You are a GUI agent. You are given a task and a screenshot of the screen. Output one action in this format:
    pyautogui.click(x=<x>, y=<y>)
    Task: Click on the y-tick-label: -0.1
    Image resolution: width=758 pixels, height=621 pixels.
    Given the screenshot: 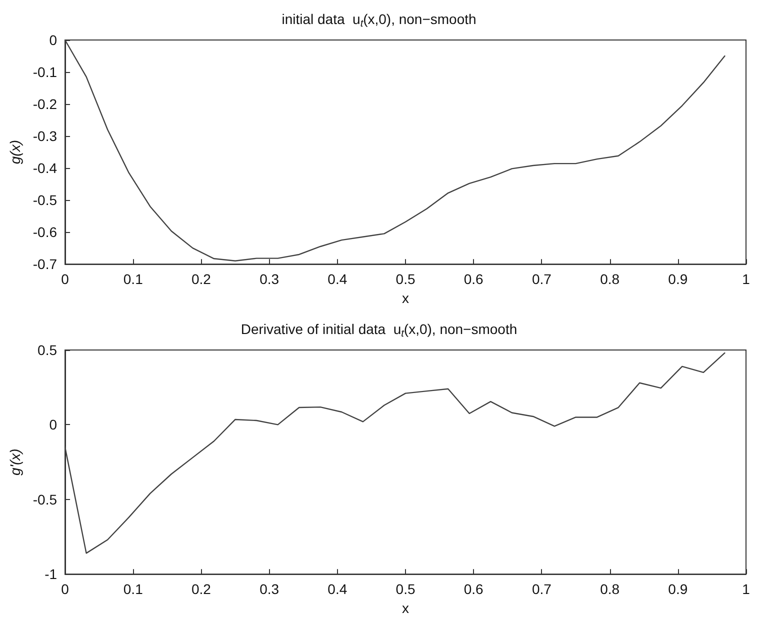 What is the action you would take?
    pyautogui.click(x=45, y=72)
    